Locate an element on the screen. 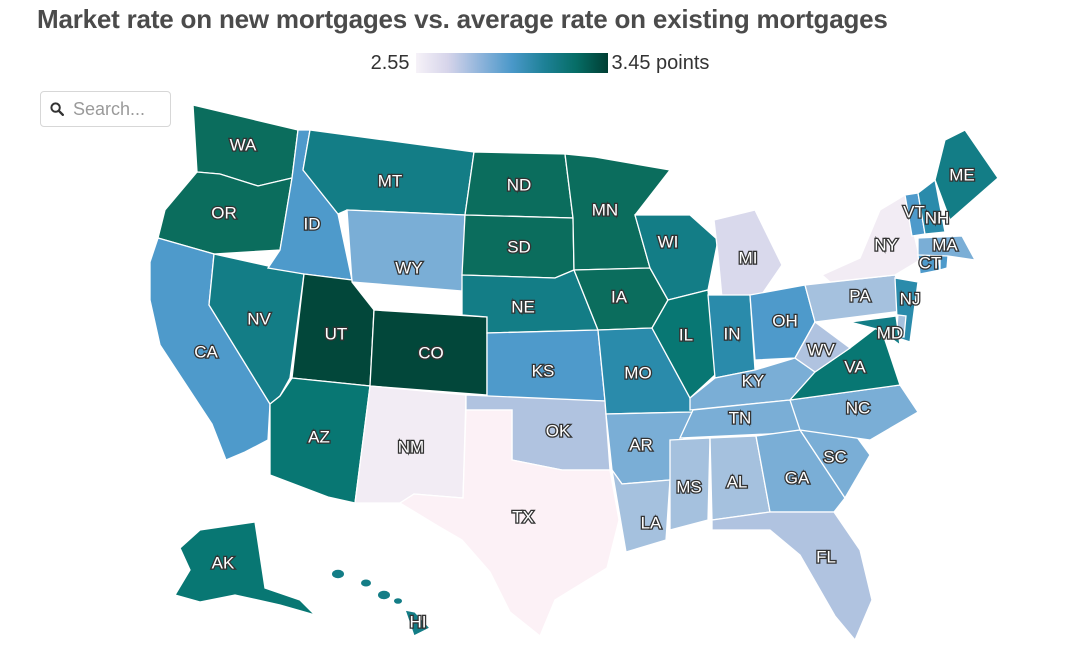  state-tx is located at coordinates (509, 523).